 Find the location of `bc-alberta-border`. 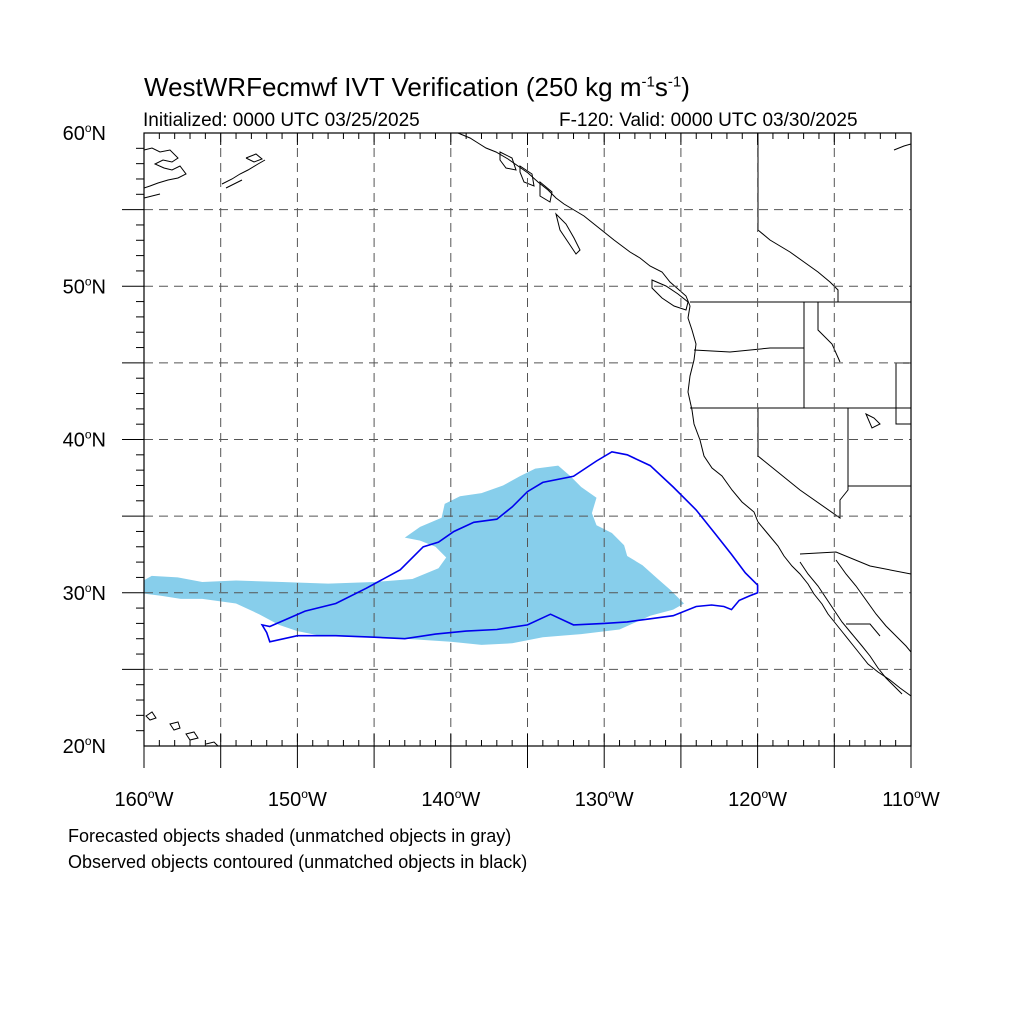

bc-alberta-border is located at coordinates (798, 217).